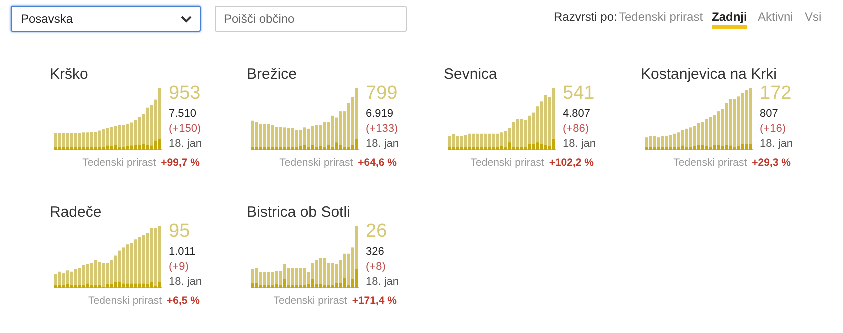 Image resolution: width=843 pixels, height=333 pixels. Describe the element at coordinates (773, 129) in the screenshot. I see `text: (+16)` at that location.